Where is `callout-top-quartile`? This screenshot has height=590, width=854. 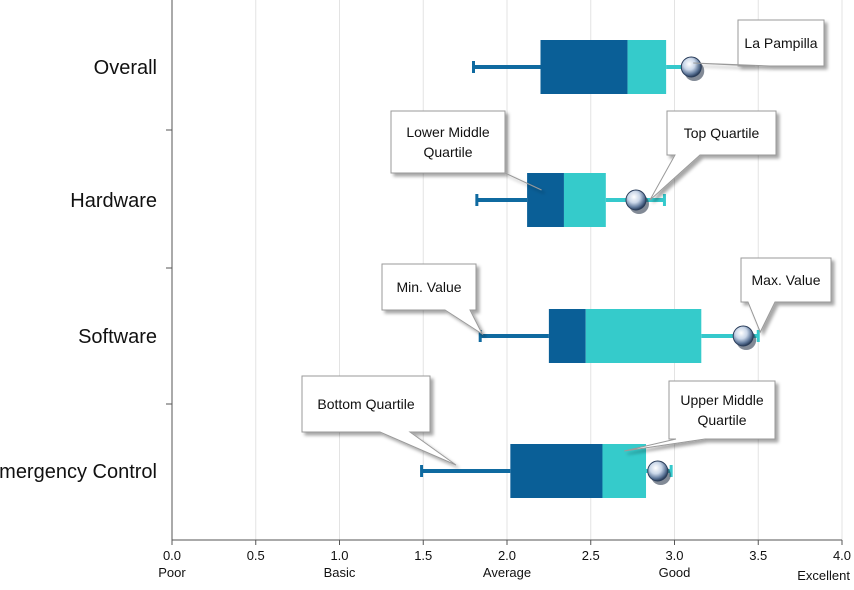 callout-top-quartile is located at coordinates (713, 155).